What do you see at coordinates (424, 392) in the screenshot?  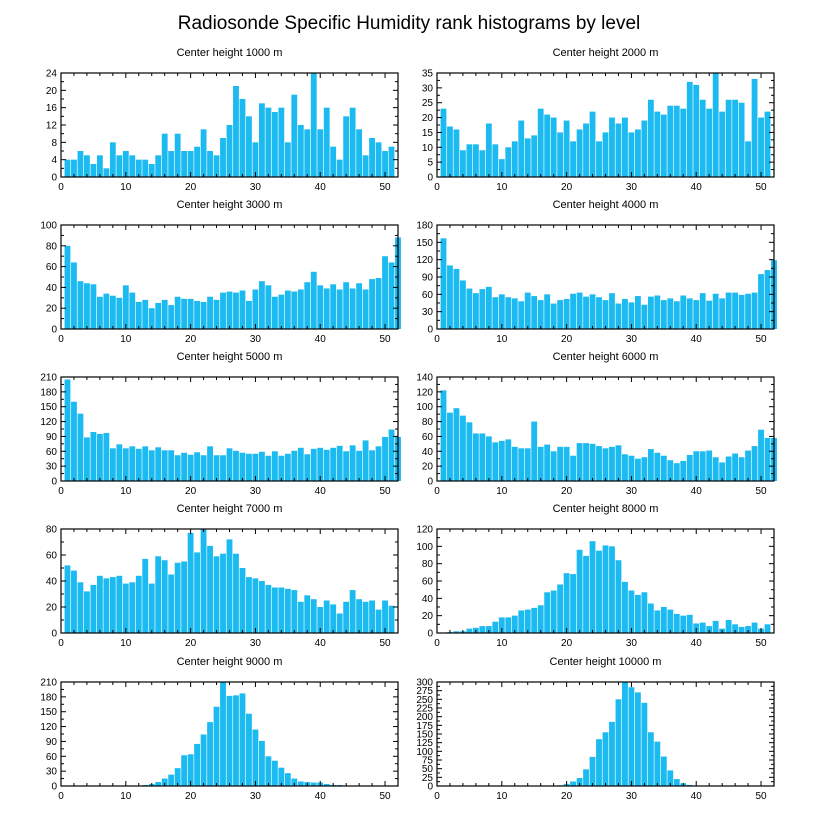 I see `y-tick-label: 120` at bounding box center [424, 392].